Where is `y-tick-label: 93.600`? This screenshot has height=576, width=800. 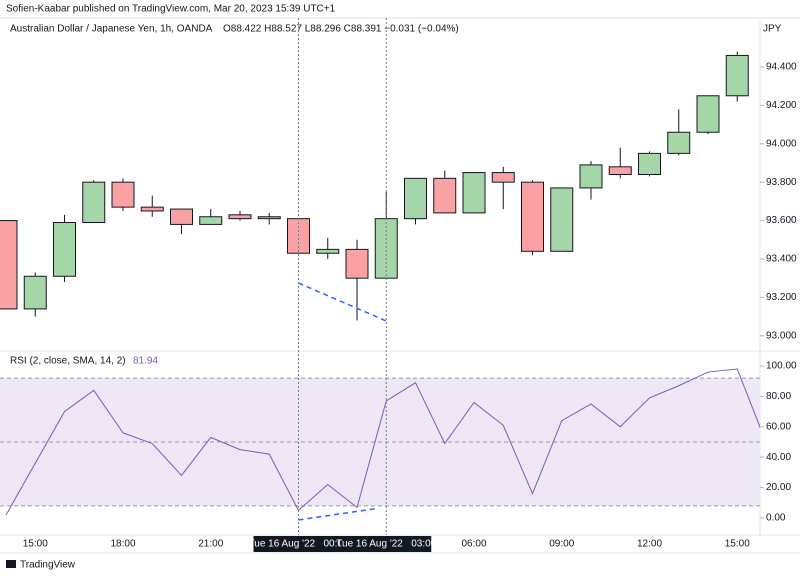
y-tick-label: 93.600 is located at coordinates (781, 220).